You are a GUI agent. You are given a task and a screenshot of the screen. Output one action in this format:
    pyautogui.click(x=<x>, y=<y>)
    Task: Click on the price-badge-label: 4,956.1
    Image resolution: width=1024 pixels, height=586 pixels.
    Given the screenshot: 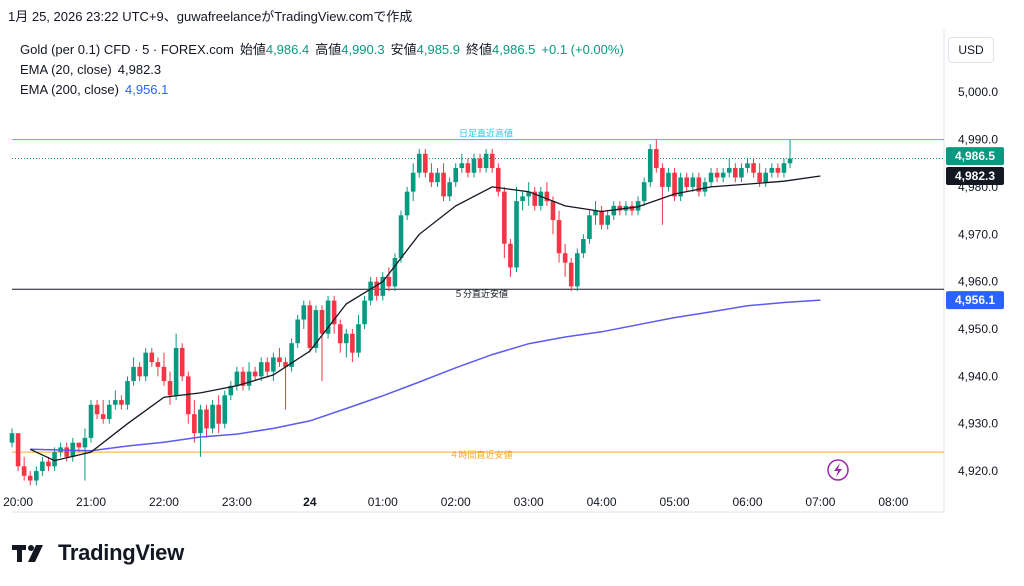 What is the action you would take?
    pyautogui.click(x=975, y=300)
    